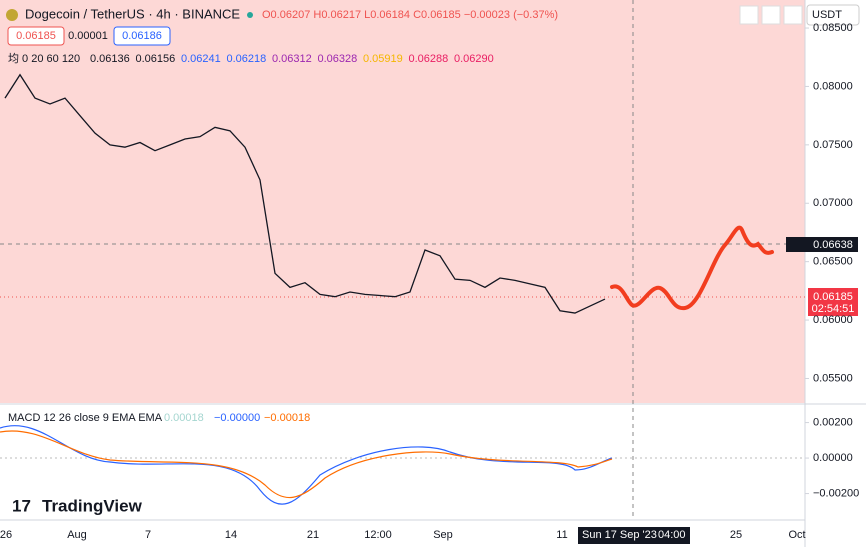  Describe the element at coordinates (378, 535) in the screenshot. I see `x-tick-label: 12:00` at that location.